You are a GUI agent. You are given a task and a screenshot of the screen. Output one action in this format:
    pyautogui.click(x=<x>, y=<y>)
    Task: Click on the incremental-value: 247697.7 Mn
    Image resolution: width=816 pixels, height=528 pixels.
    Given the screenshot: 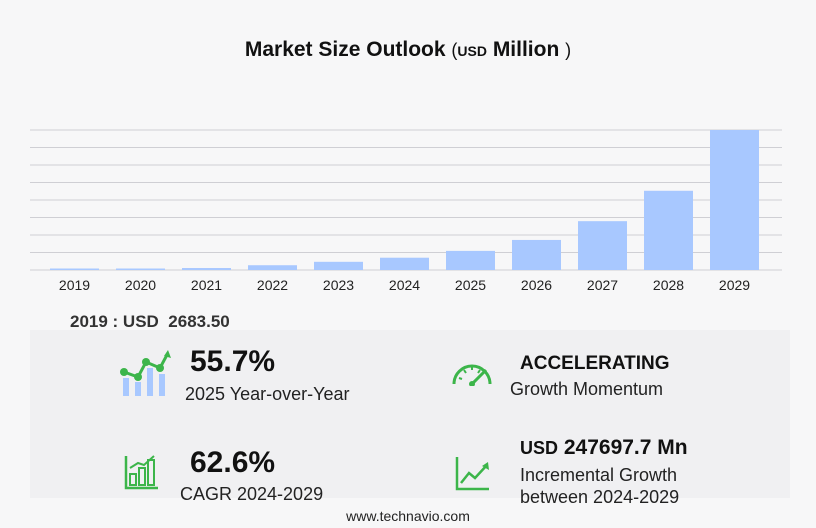 What is the action you would take?
    pyautogui.click(x=625, y=447)
    